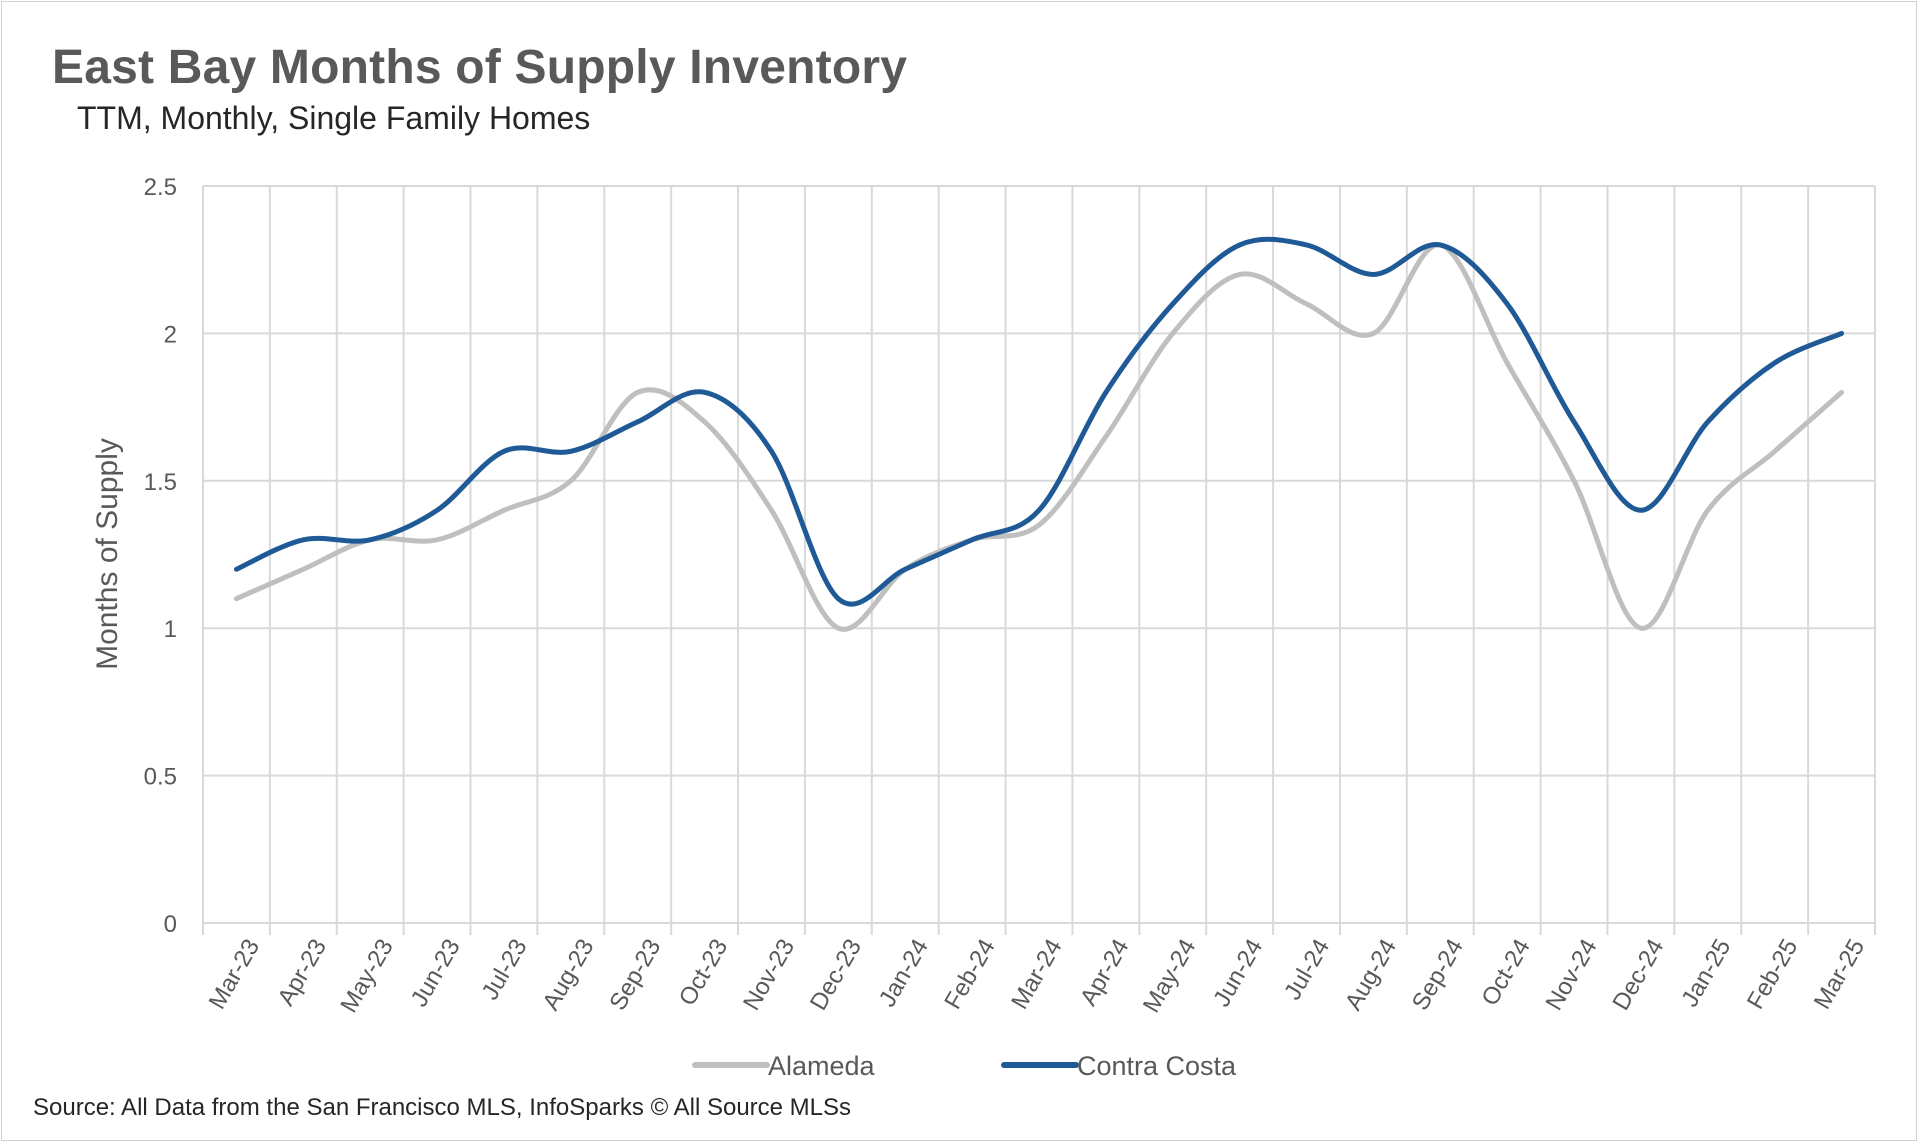  What do you see at coordinates (703, 973) in the screenshot?
I see `x-tick-label: Oct-23` at bounding box center [703, 973].